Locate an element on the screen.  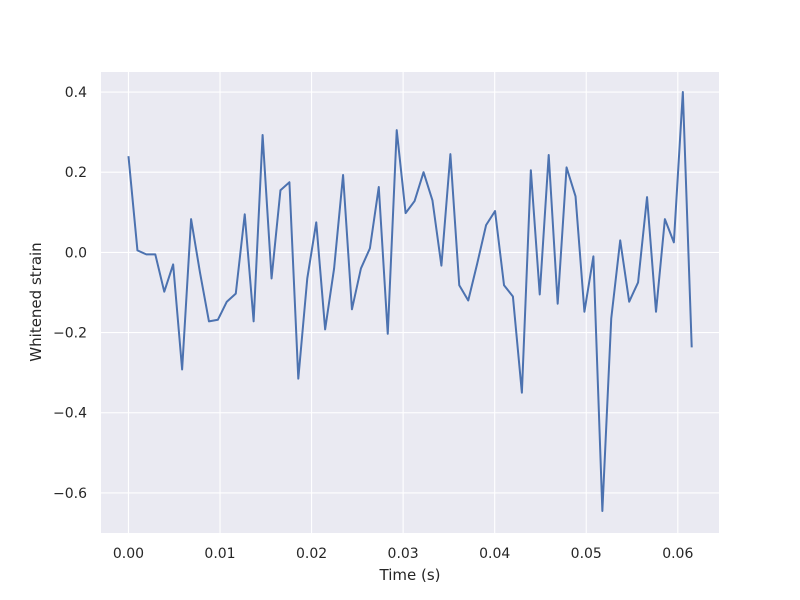
x-tick-label: 0.05 is located at coordinates (586, 554).